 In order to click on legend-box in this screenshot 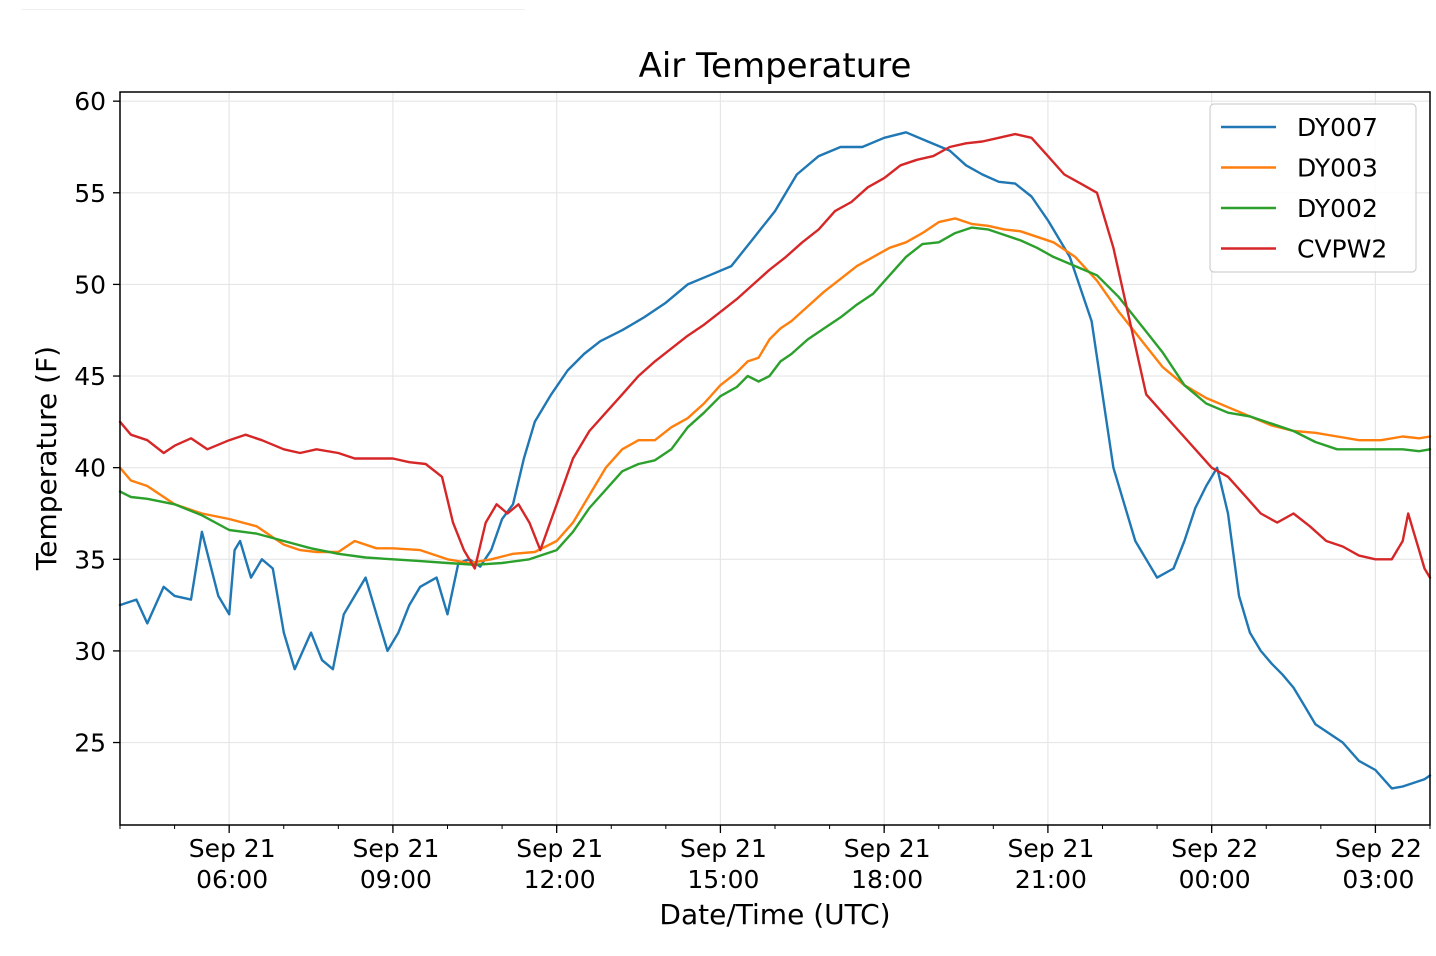, I will do `click(1313, 188)`.